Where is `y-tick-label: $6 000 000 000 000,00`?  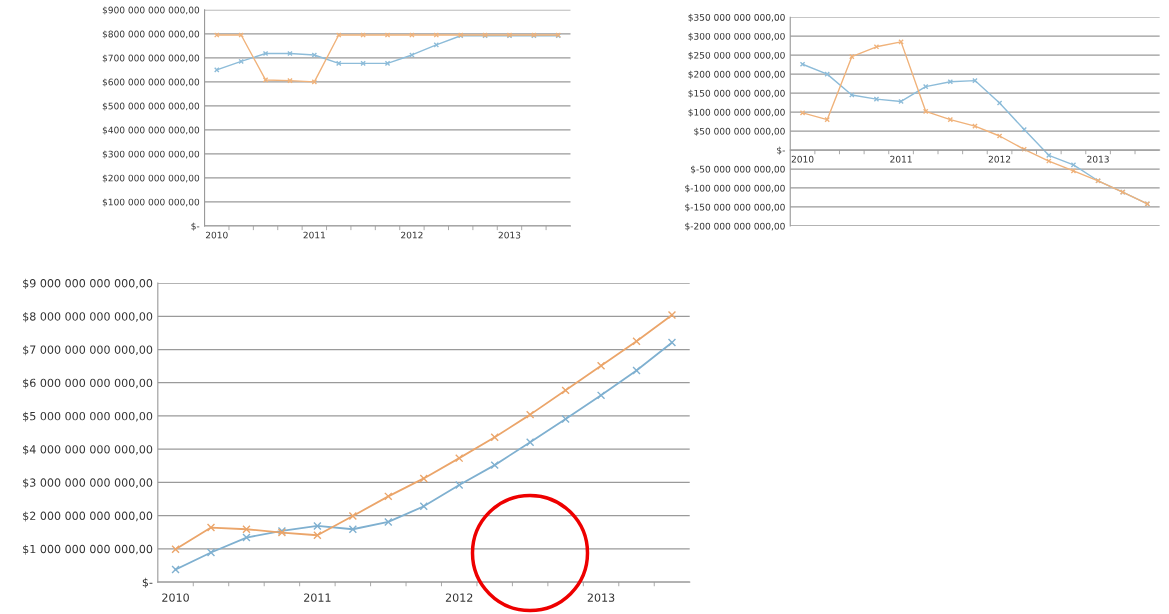
y-tick-label: $6 000 000 000 000,00 is located at coordinates (88, 383).